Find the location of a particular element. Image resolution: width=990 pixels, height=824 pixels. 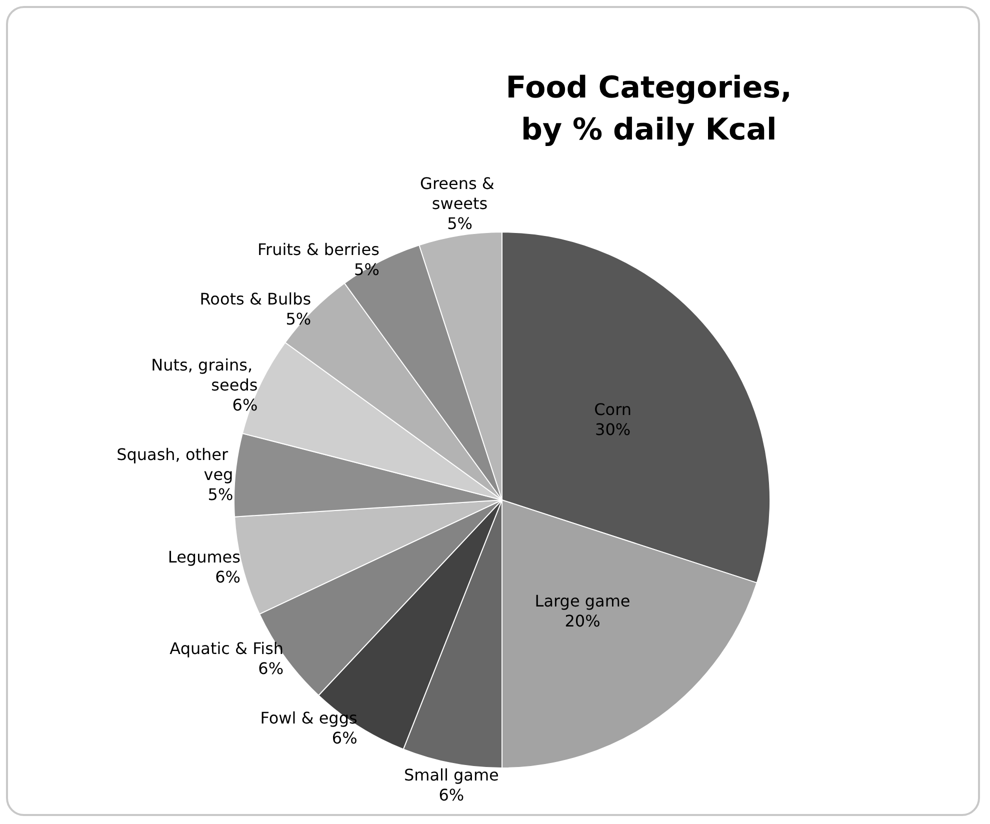

slice-label: Greens & sweets is located at coordinates (460, 193).